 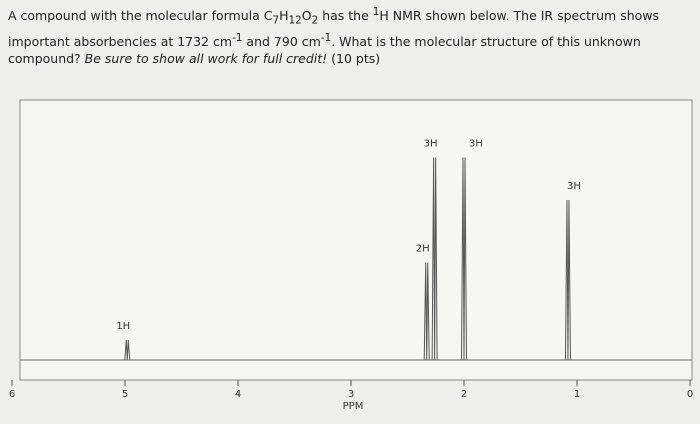 I want to click on x-tick-label: 3, so click(x=351, y=394).